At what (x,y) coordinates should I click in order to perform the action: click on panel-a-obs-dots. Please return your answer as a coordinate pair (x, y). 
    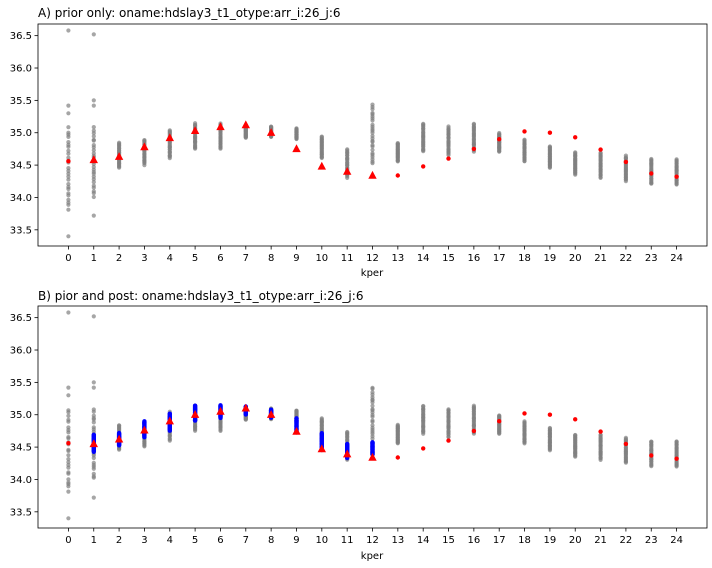
    Looking at the image, I should click on (372, 154).